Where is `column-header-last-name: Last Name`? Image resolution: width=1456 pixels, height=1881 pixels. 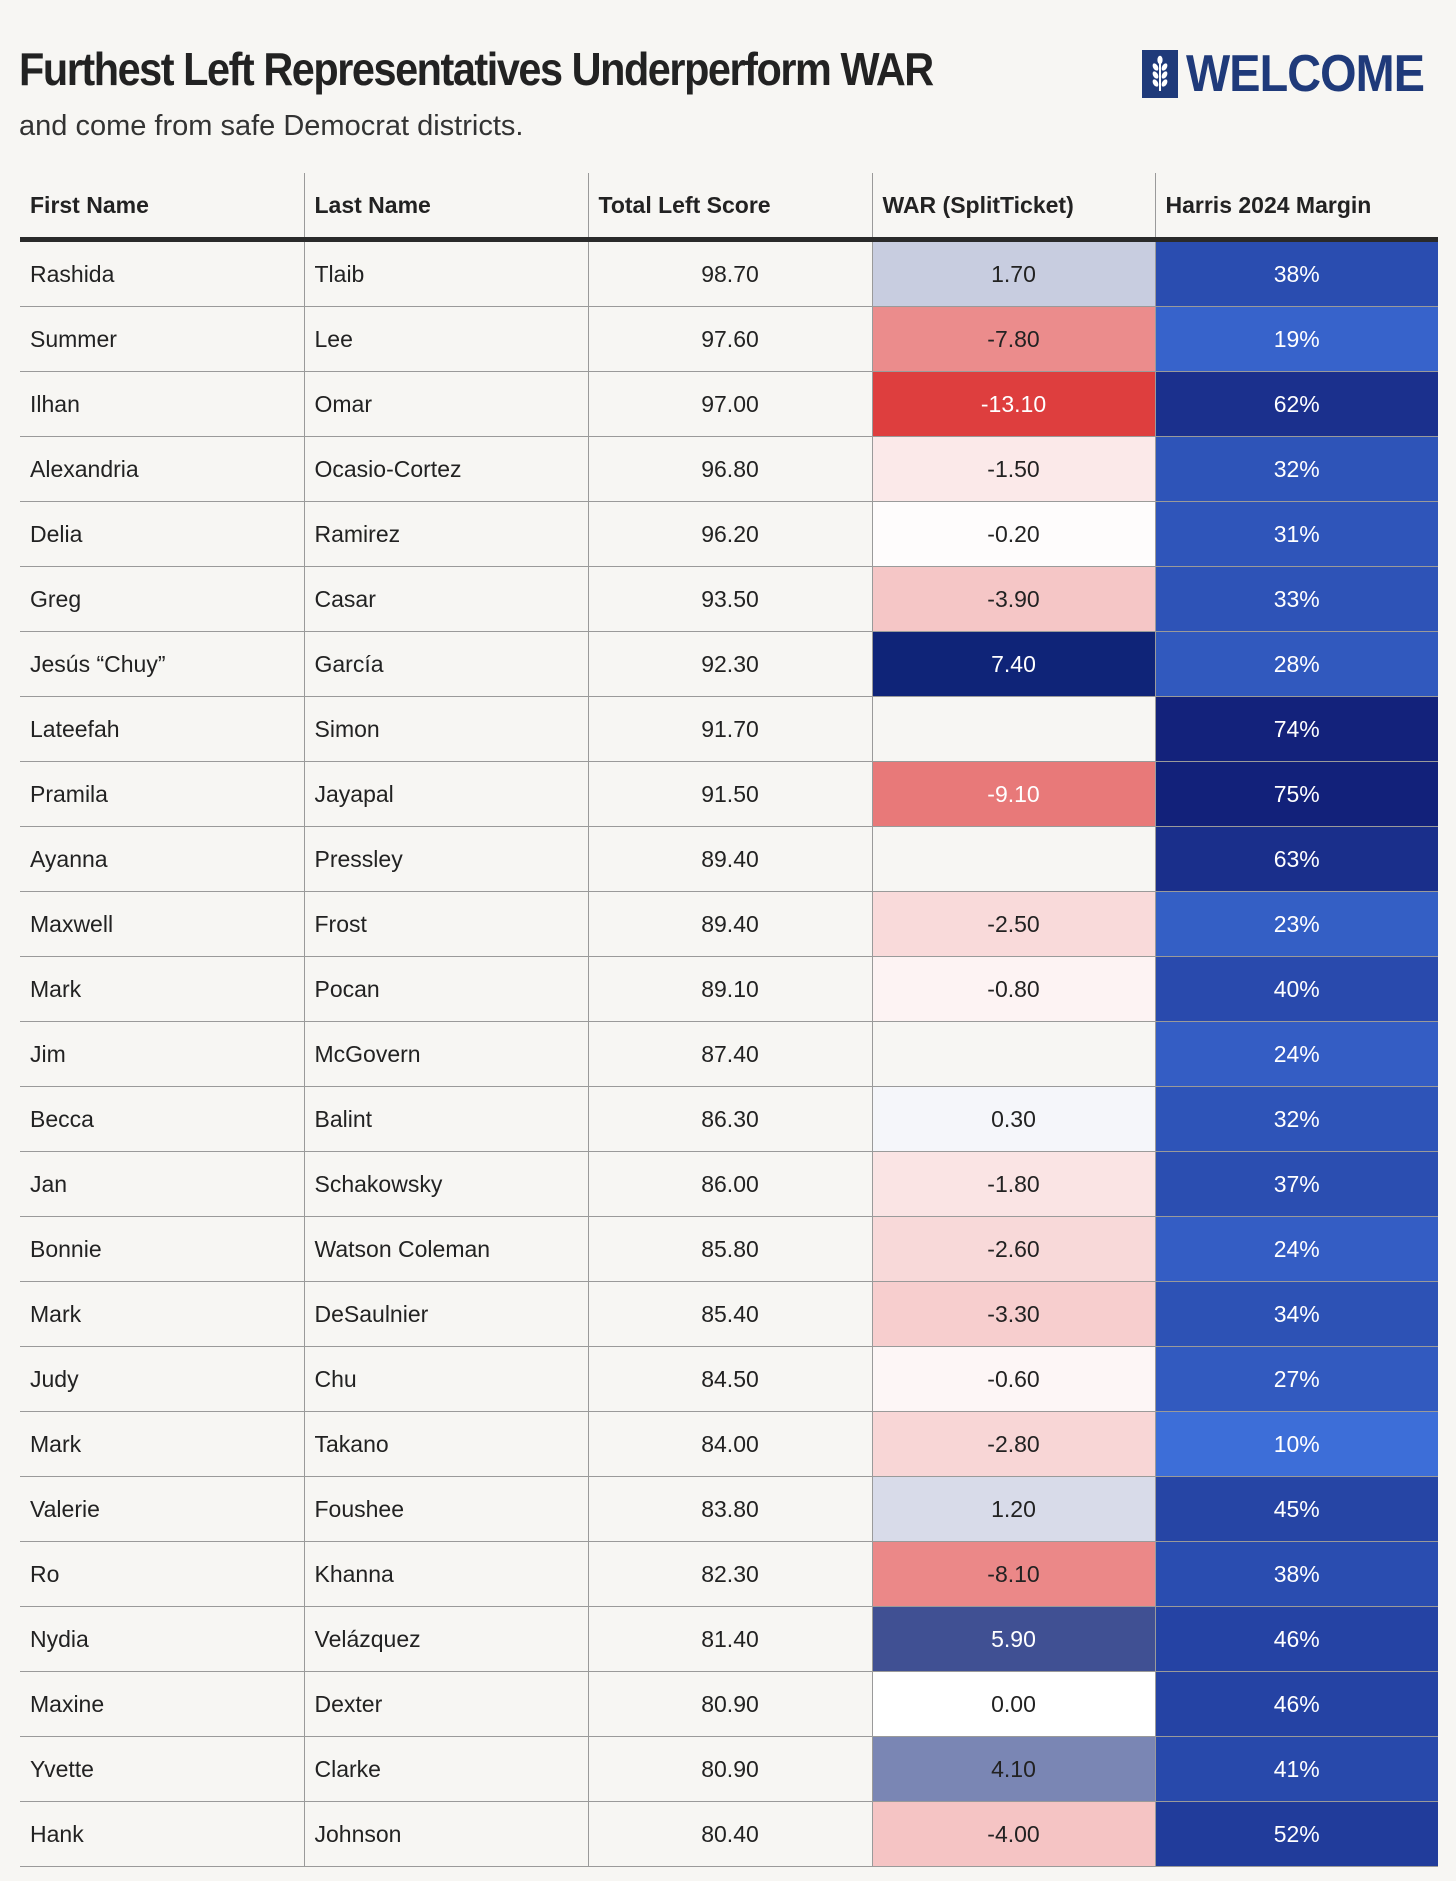
column-header-last-name: Last Name is located at coordinates (445, 207).